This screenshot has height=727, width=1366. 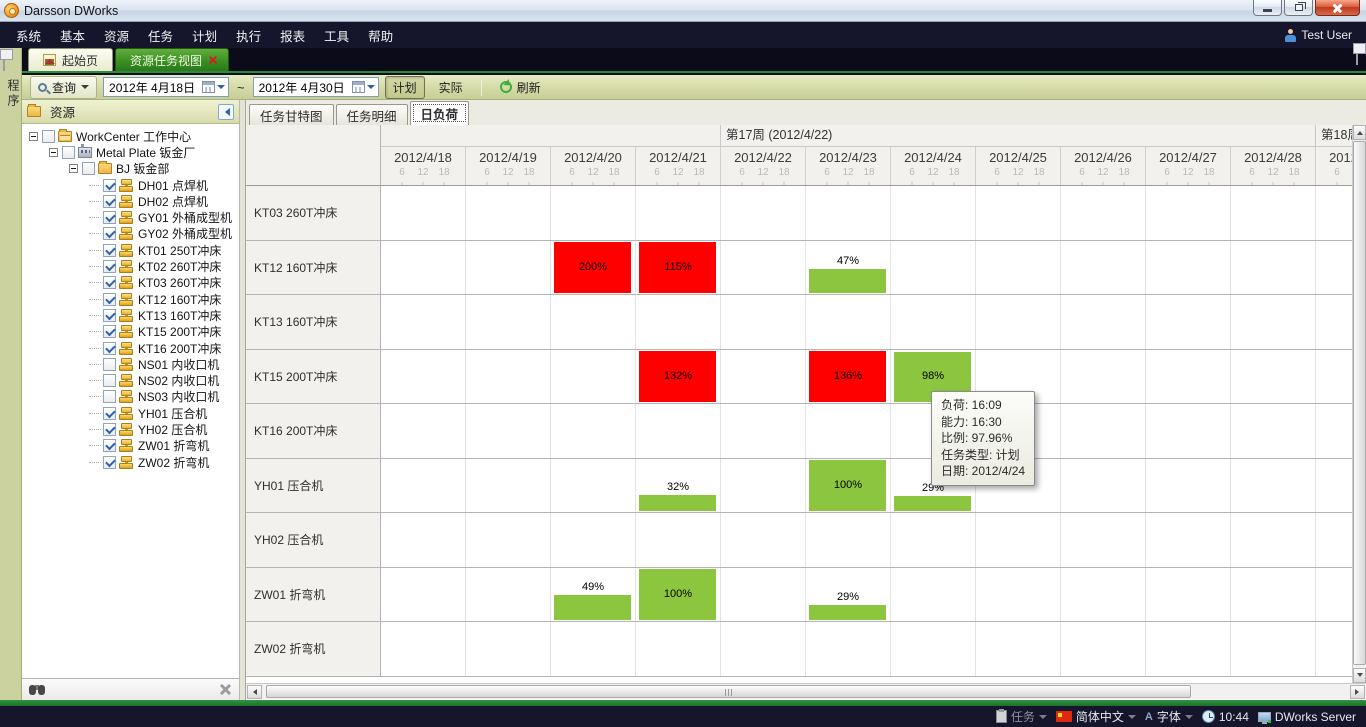 What do you see at coordinates (848, 267) in the screenshot?
I see `load-cell: 47%` at bounding box center [848, 267].